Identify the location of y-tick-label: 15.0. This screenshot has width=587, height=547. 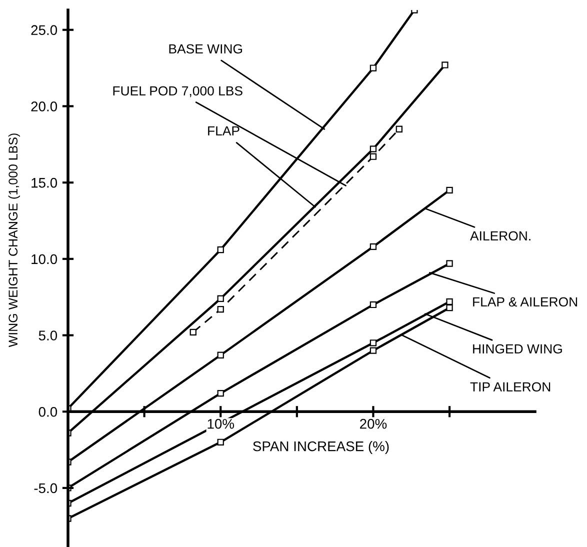
(45, 183).